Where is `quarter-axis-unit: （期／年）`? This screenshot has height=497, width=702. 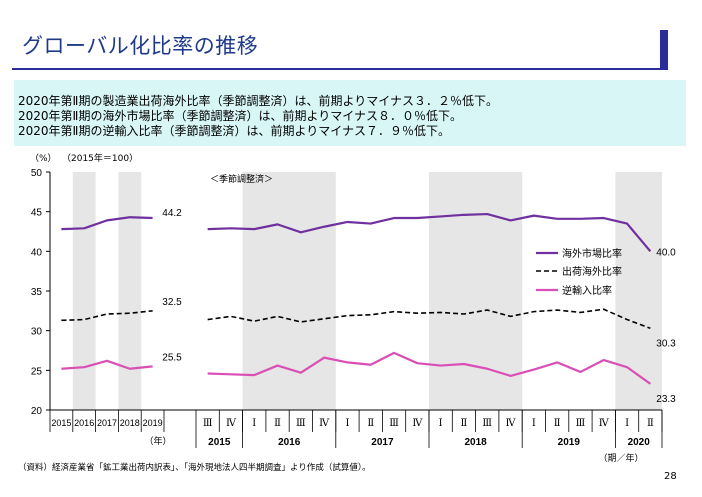
quarter-axis-unit: （期／年） is located at coordinates (620, 458).